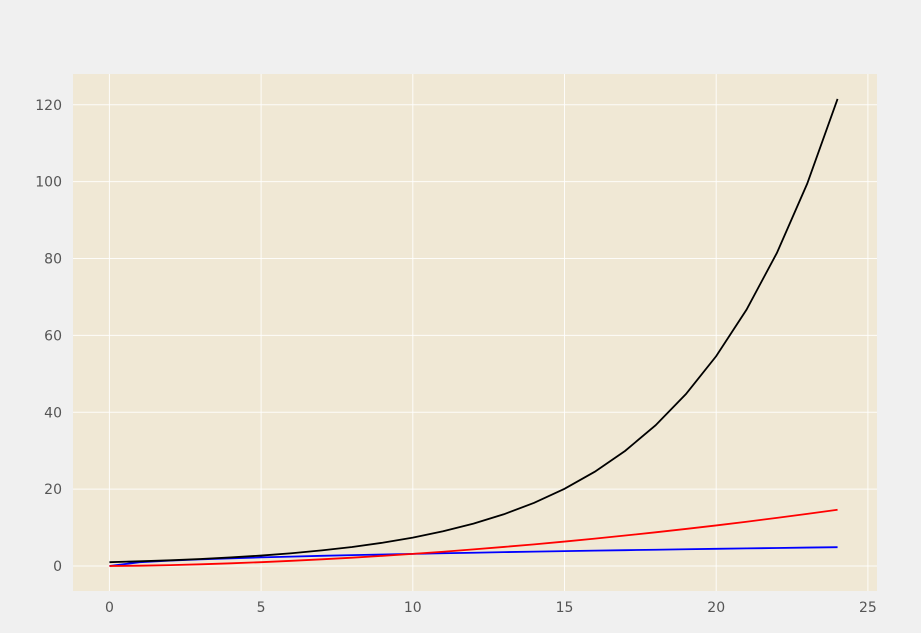  Describe the element at coordinates (57, 567) in the screenshot. I see `y-tick-label: 0` at that location.